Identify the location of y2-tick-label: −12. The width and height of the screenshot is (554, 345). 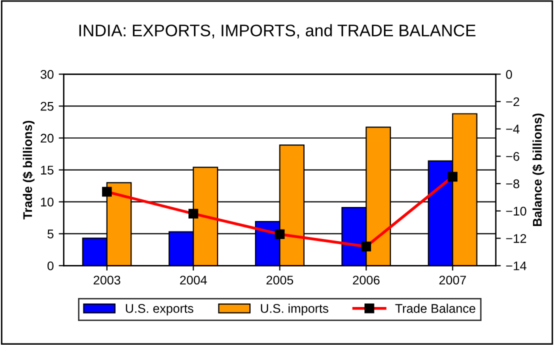
(516, 238).